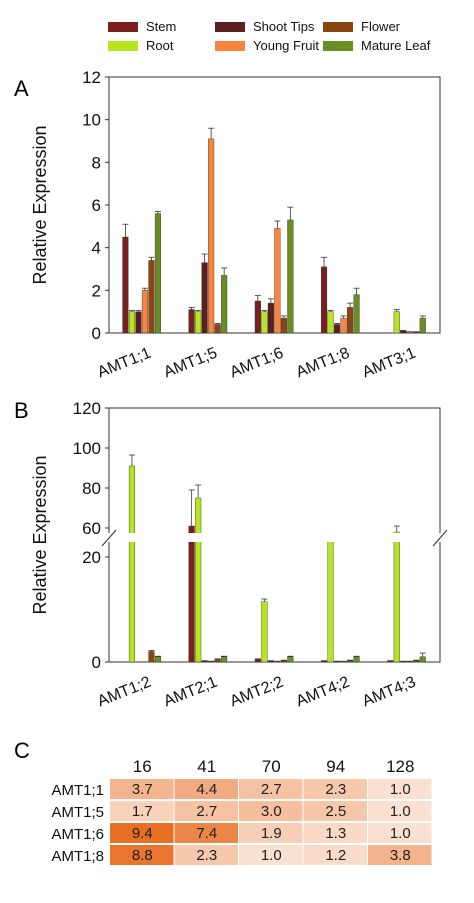 The image size is (474, 903). Describe the element at coordinates (77, 812) in the screenshot. I see `heatmap-row-label: AMT1;5` at that location.